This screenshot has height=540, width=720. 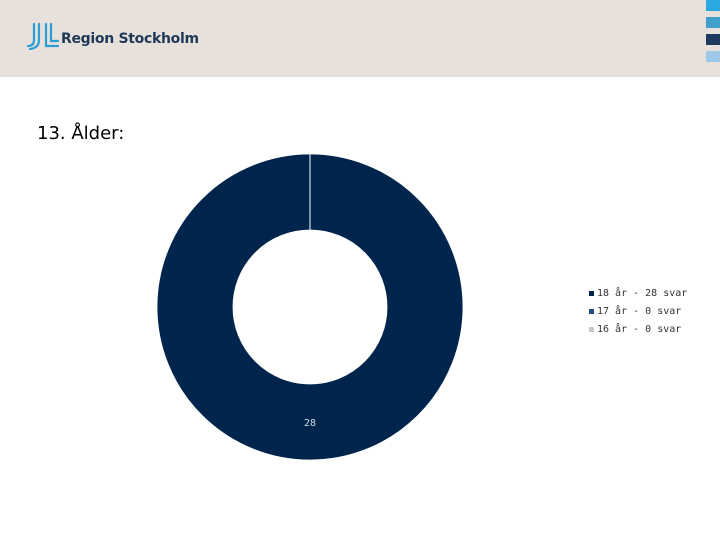 What do you see at coordinates (42, 36) in the screenshot?
I see `region-stockholm-logo-icon` at bounding box center [42, 36].